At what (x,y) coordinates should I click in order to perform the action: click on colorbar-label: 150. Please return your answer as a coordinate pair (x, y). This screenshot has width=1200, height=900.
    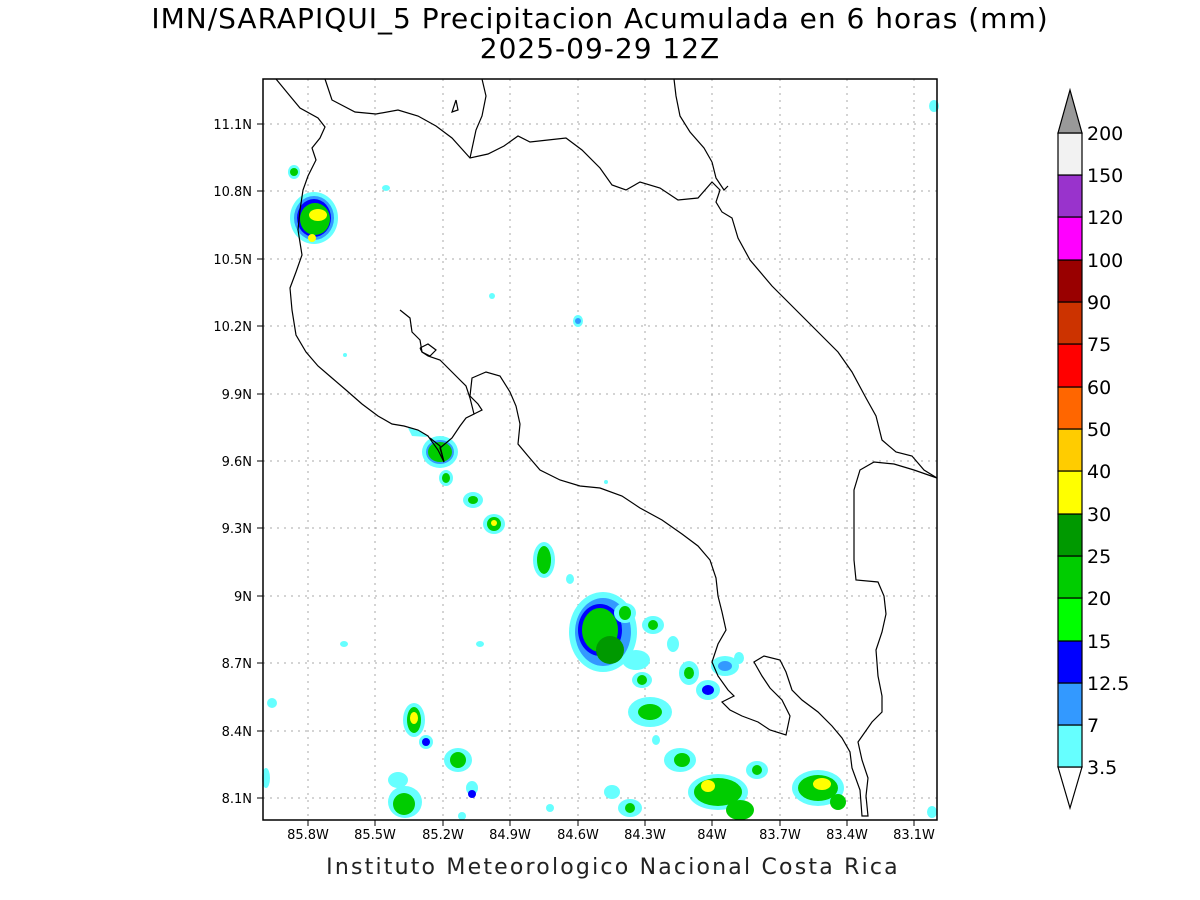
    Looking at the image, I should click on (1105, 176).